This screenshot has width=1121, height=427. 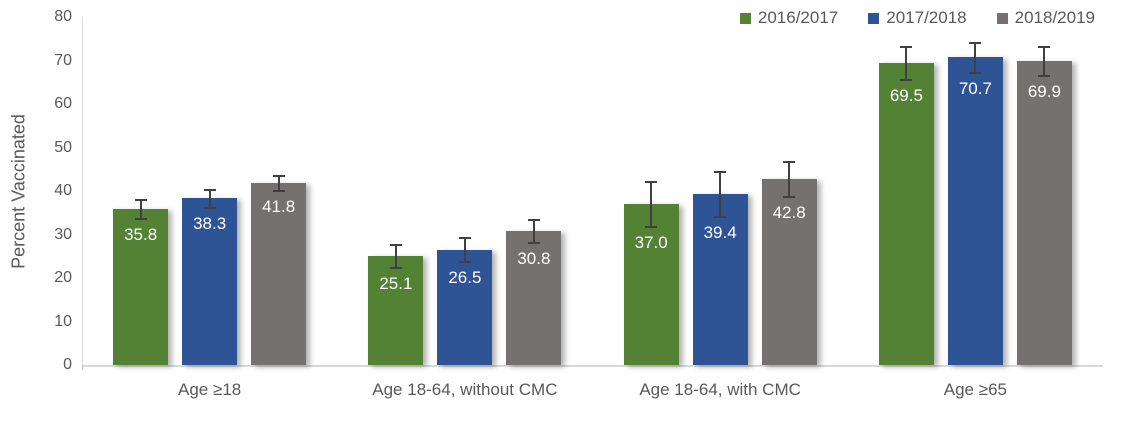 What do you see at coordinates (279, 207) in the screenshot?
I see `bar-value-label: 41.8` at bounding box center [279, 207].